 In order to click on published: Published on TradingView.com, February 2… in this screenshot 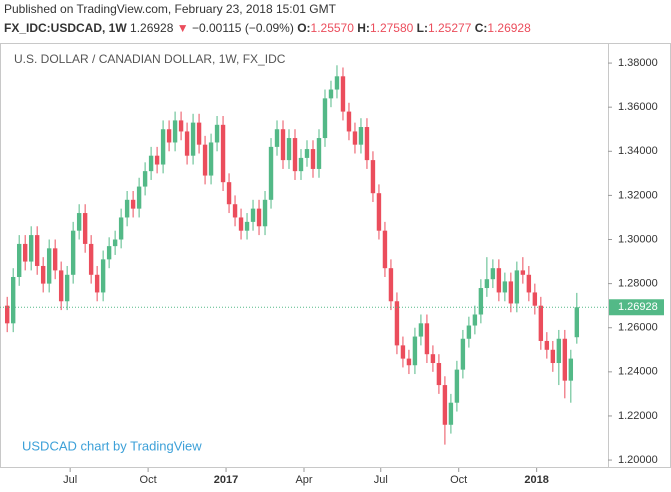, I will do `click(170, 9)`.